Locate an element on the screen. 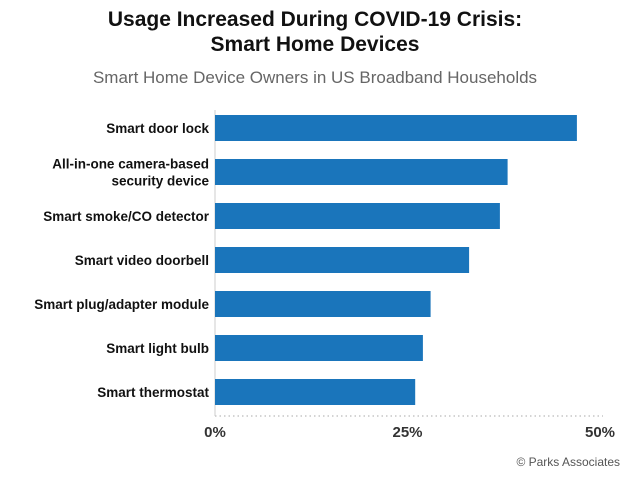 This screenshot has width=630, height=480. category-label: Smart thermostat is located at coordinates (153, 392).